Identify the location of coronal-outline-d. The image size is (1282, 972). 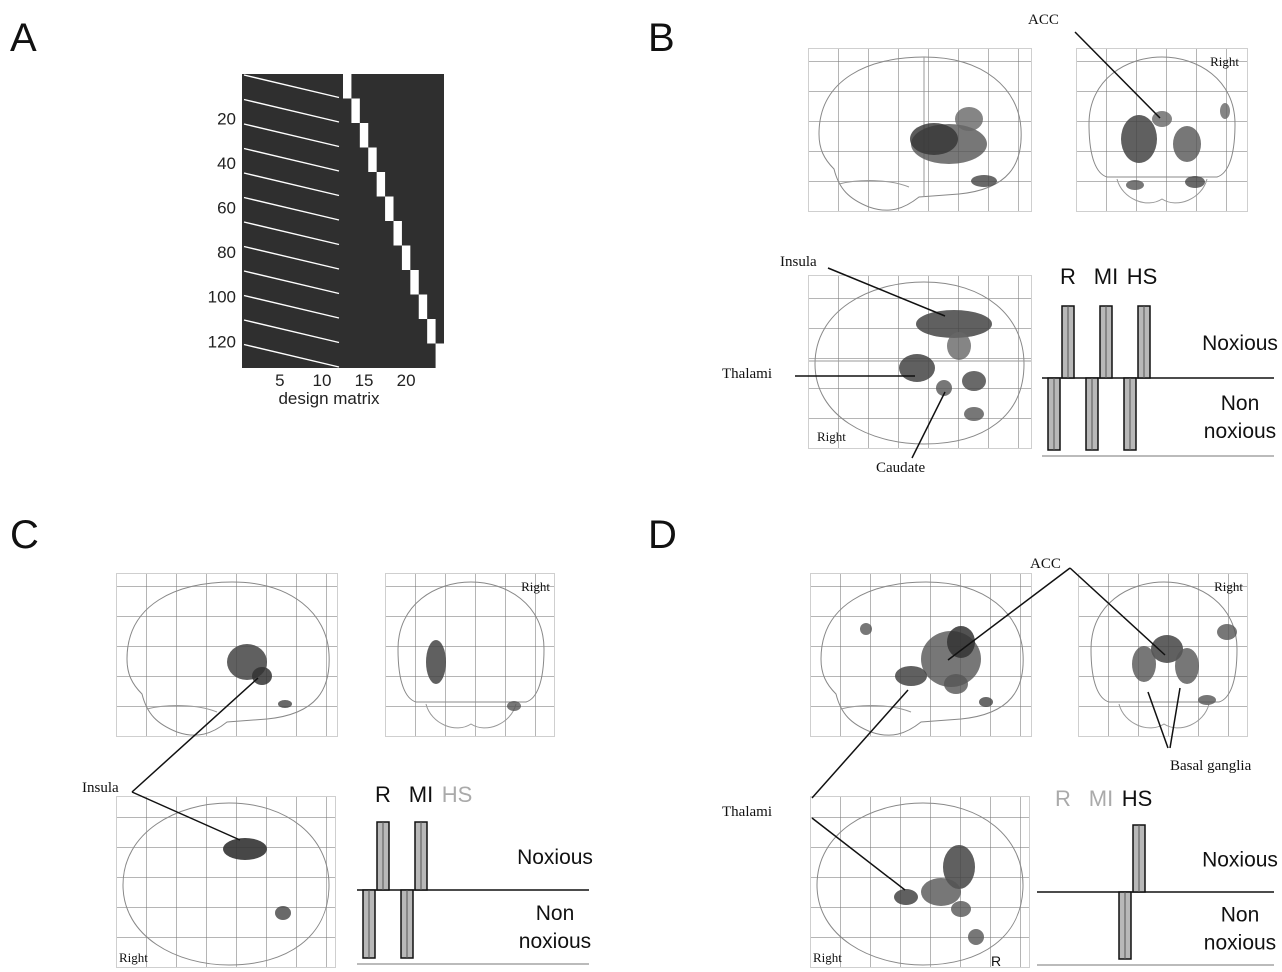
(1164, 655).